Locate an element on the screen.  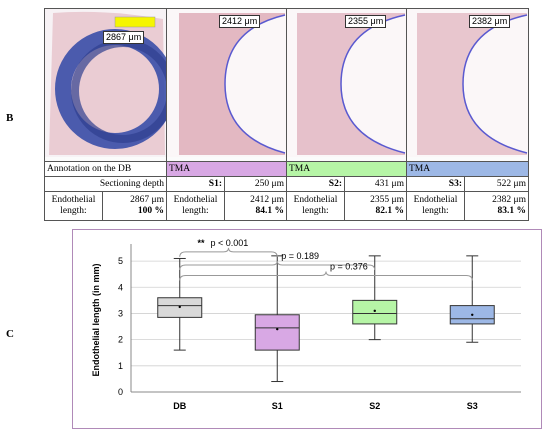
db-length-value: 2867 μm 100 % is located at coordinates (134, 206).